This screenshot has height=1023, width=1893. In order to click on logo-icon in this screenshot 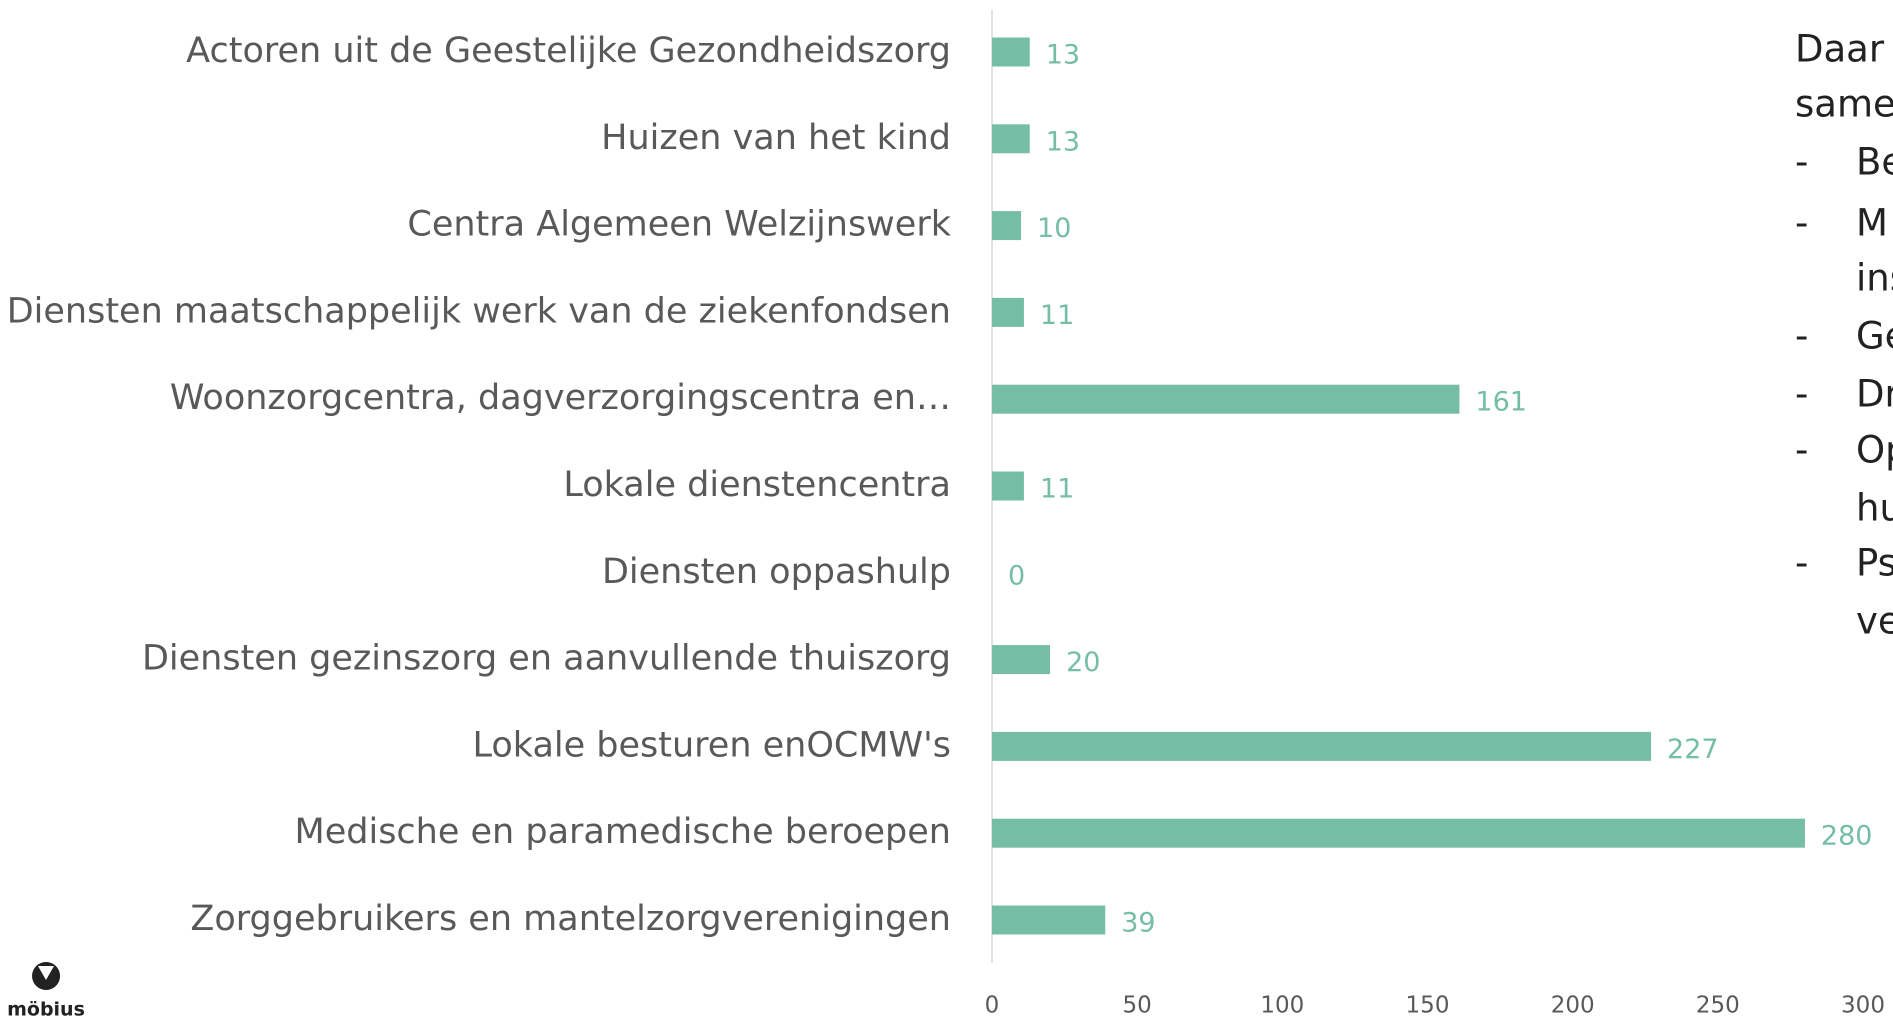, I will do `click(46, 976)`.